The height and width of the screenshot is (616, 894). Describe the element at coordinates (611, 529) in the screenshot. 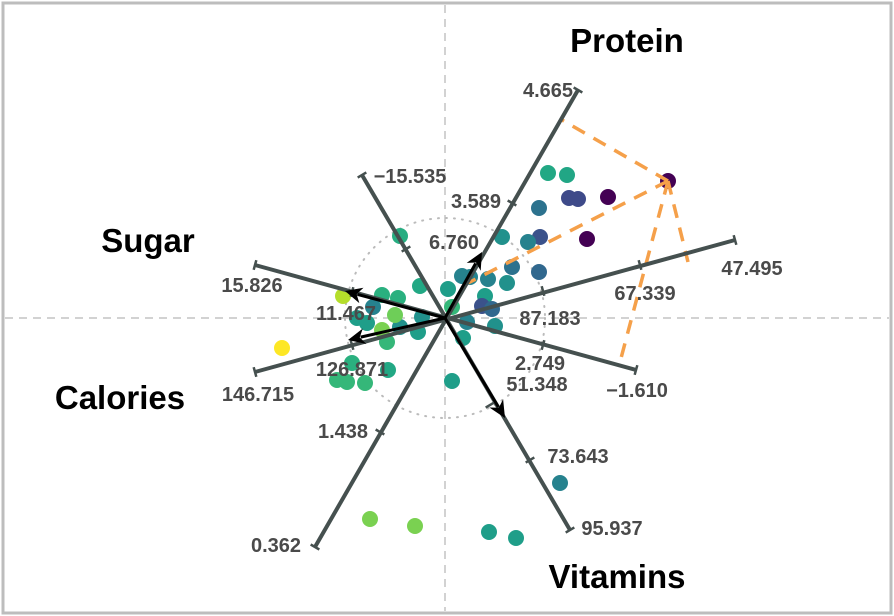

I see `axis-end-label: 95.937` at that location.